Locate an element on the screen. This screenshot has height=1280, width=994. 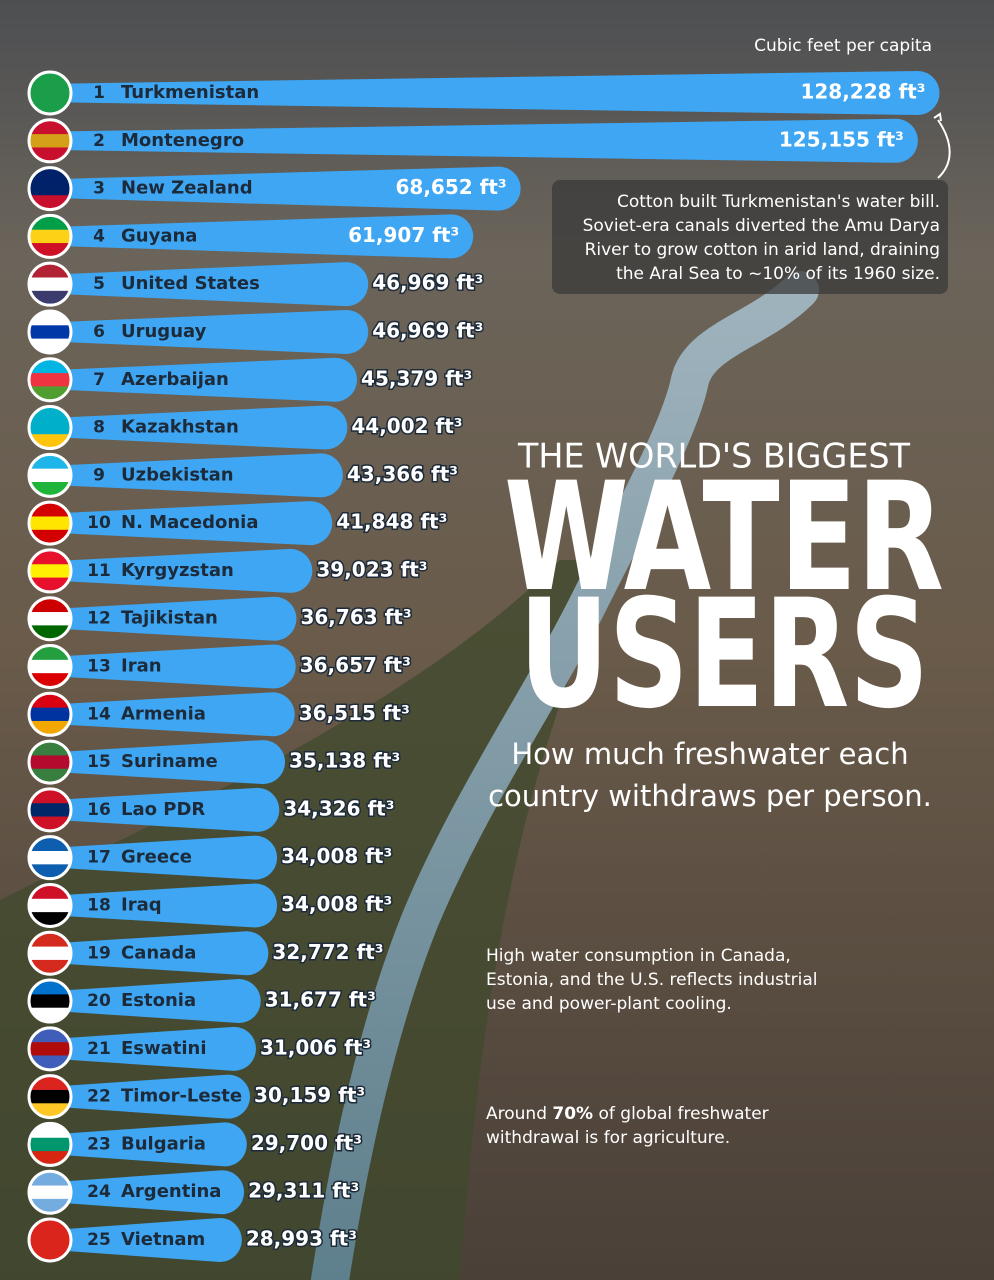
note-text: Around is located at coordinates (519, 1114).